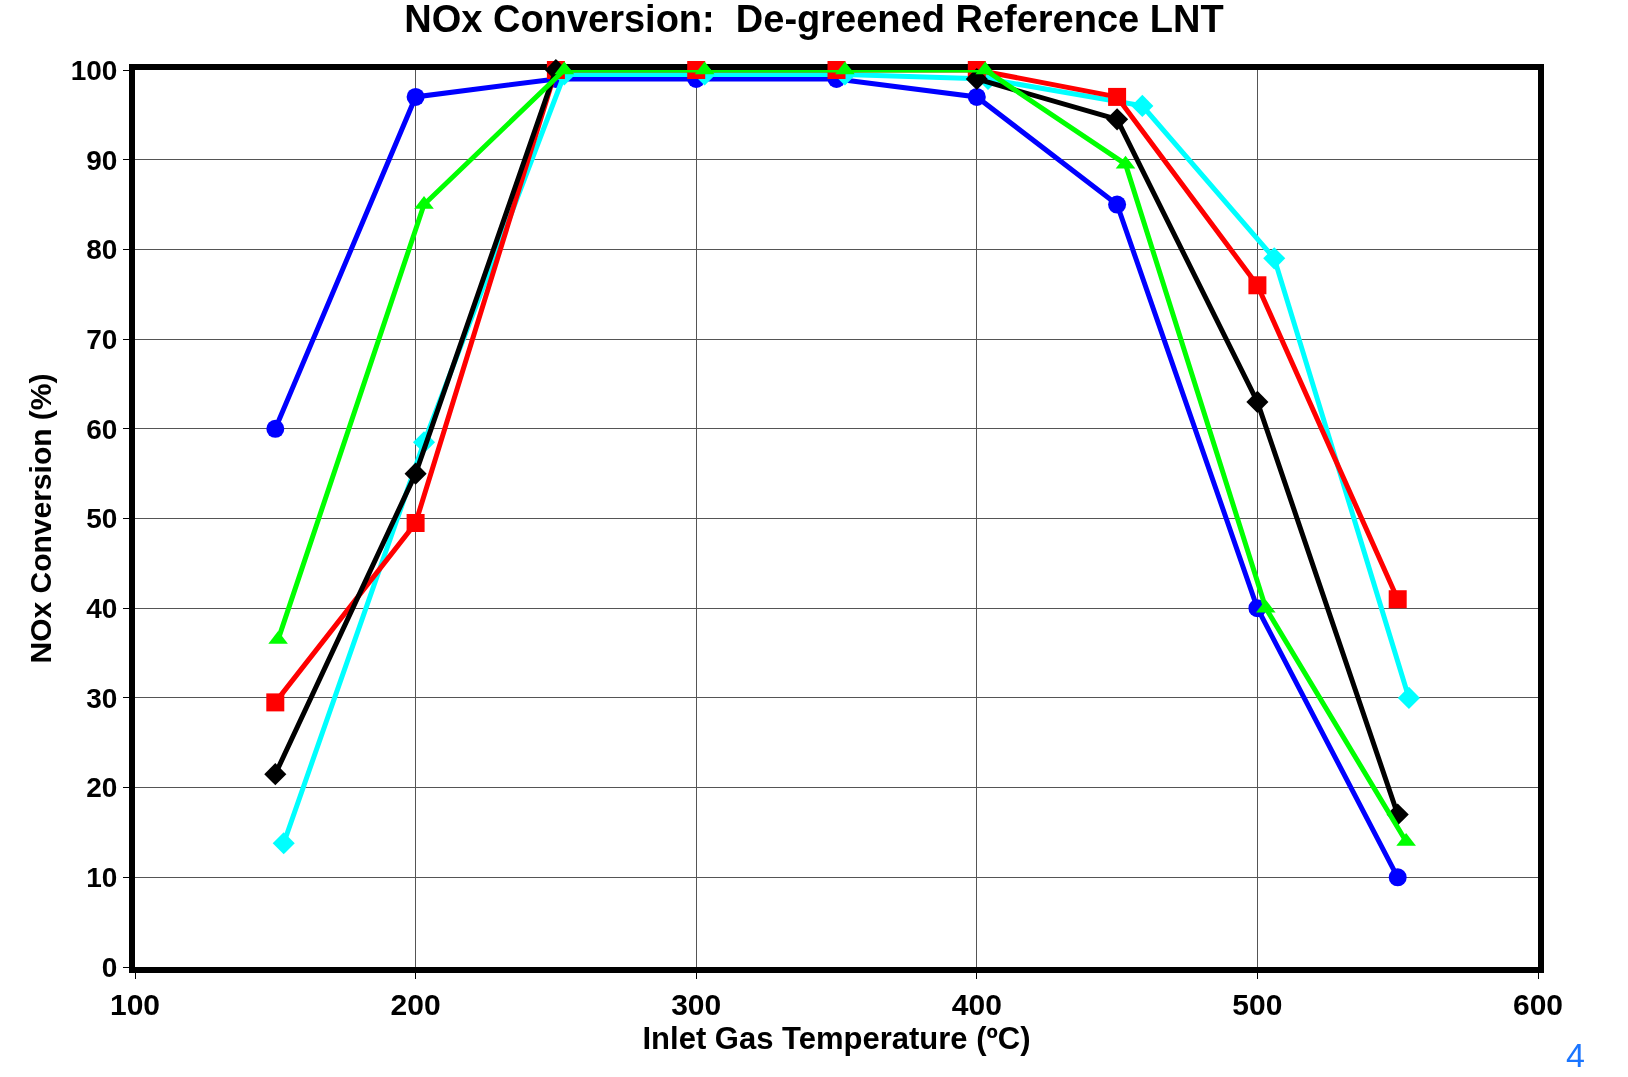  Describe the element at coordinates (836, 1038) in the screenshot. I see `x-axis-title: Inlet Gas Temperature (ºC)` at that location.